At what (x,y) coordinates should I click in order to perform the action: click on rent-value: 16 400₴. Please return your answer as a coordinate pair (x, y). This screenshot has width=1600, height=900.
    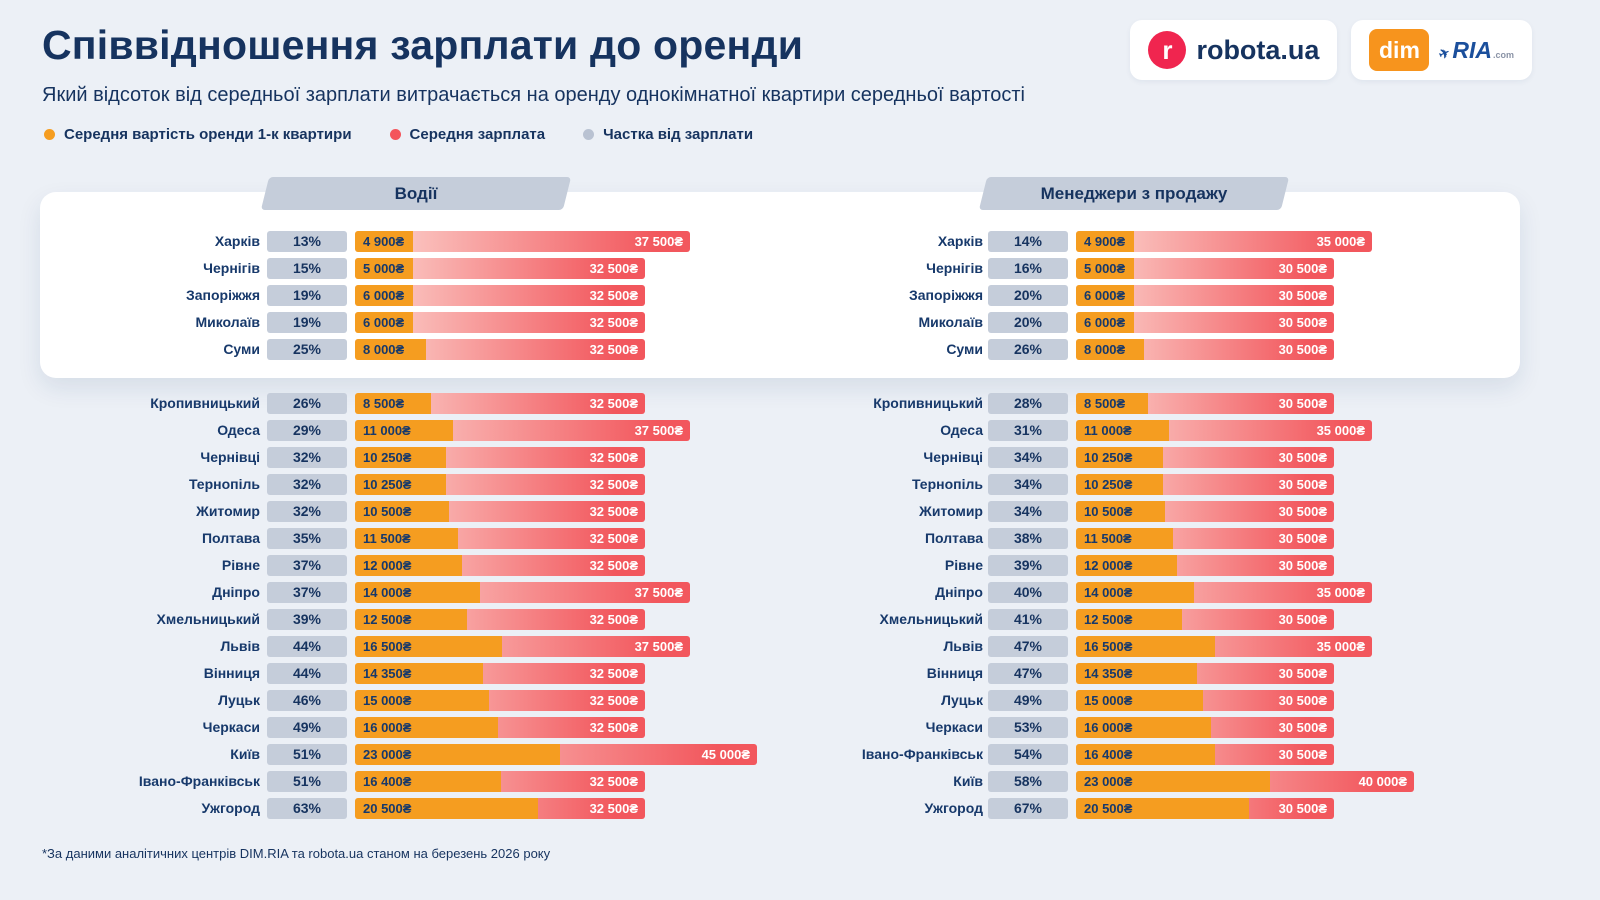
    Looking at the image, I should click on (387, 781).